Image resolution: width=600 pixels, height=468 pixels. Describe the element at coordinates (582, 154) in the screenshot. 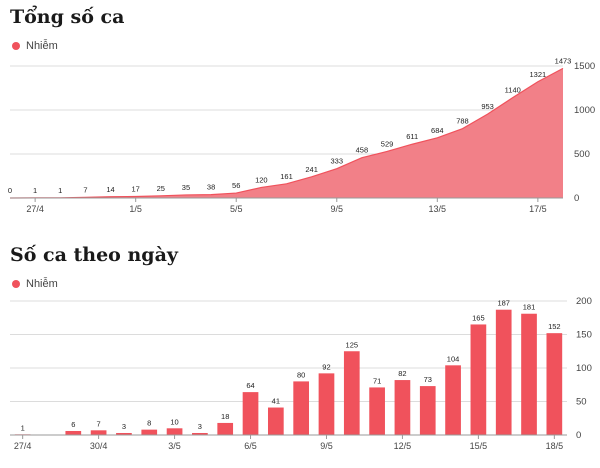

I see `y-tick-label: 500` at that location.